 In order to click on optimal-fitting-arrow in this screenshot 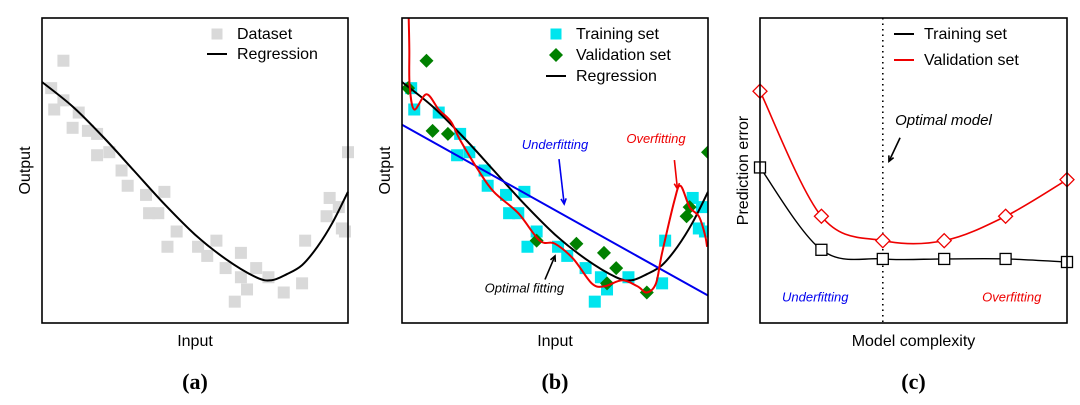, I will do `click(550, 267)`.